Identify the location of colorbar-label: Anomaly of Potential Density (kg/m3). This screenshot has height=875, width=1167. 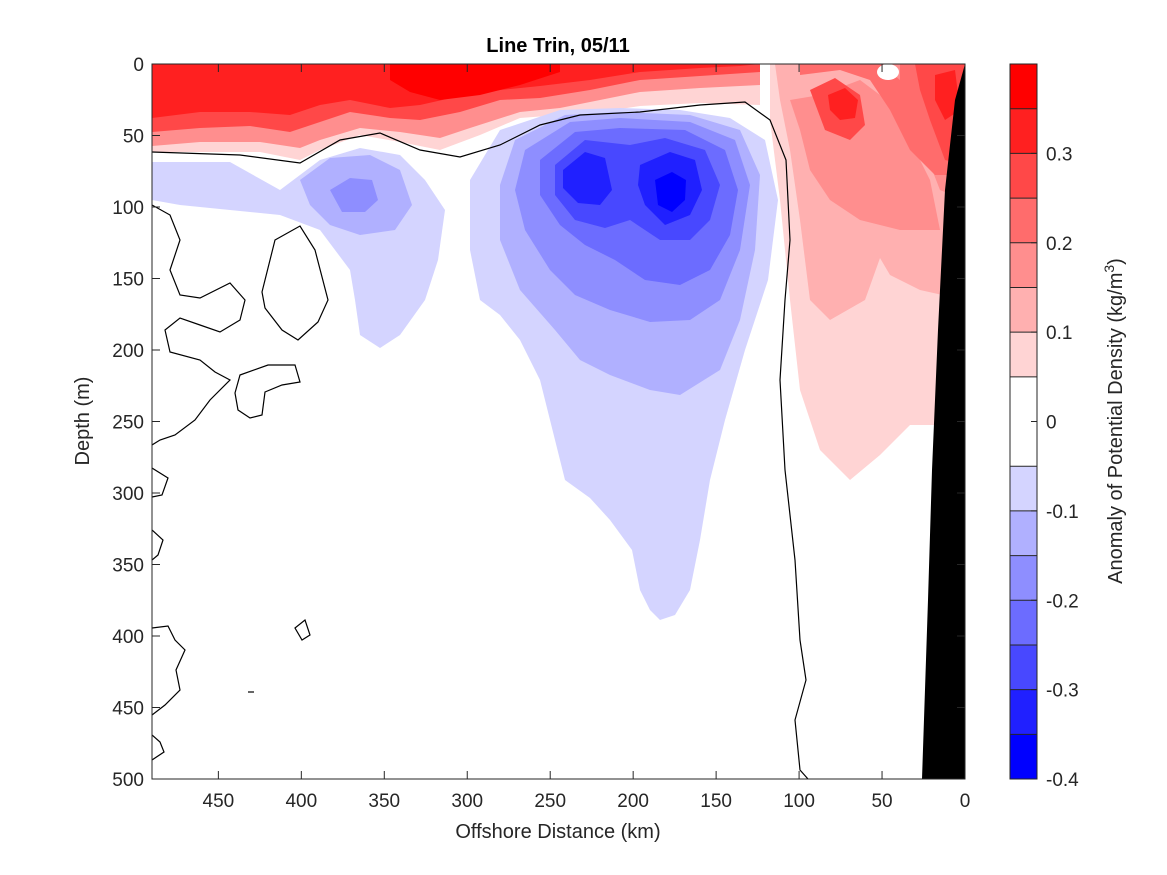
(1114, 421).